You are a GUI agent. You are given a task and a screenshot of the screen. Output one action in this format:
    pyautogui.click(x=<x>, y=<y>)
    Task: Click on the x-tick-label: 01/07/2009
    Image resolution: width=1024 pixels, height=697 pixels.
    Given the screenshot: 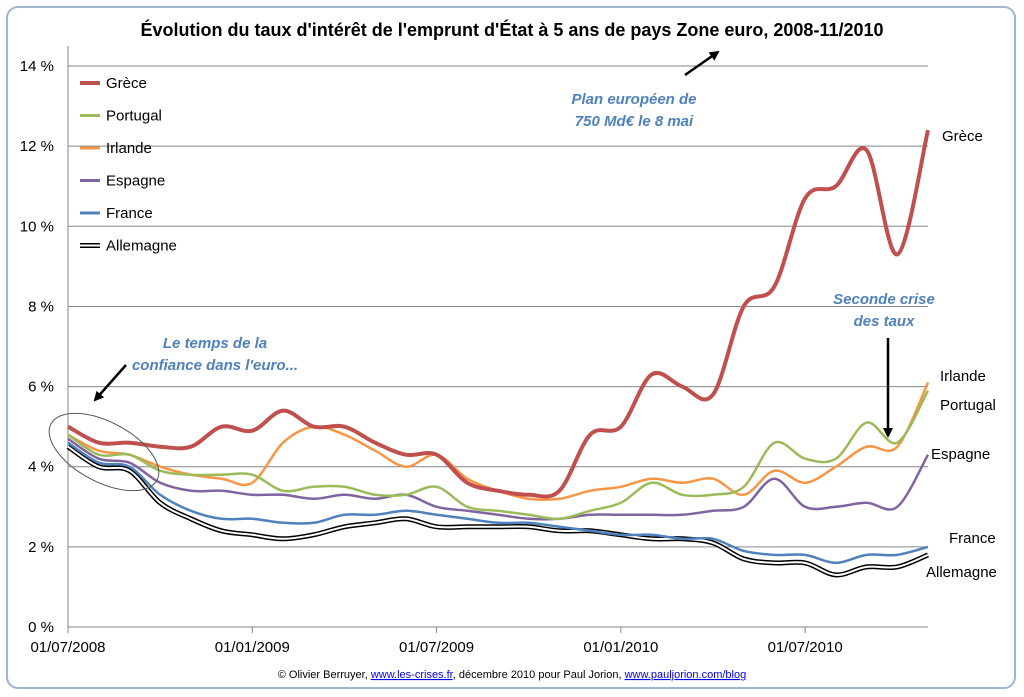 What is the action you would take?
    pyautogui.click(x=436, y=647)
    